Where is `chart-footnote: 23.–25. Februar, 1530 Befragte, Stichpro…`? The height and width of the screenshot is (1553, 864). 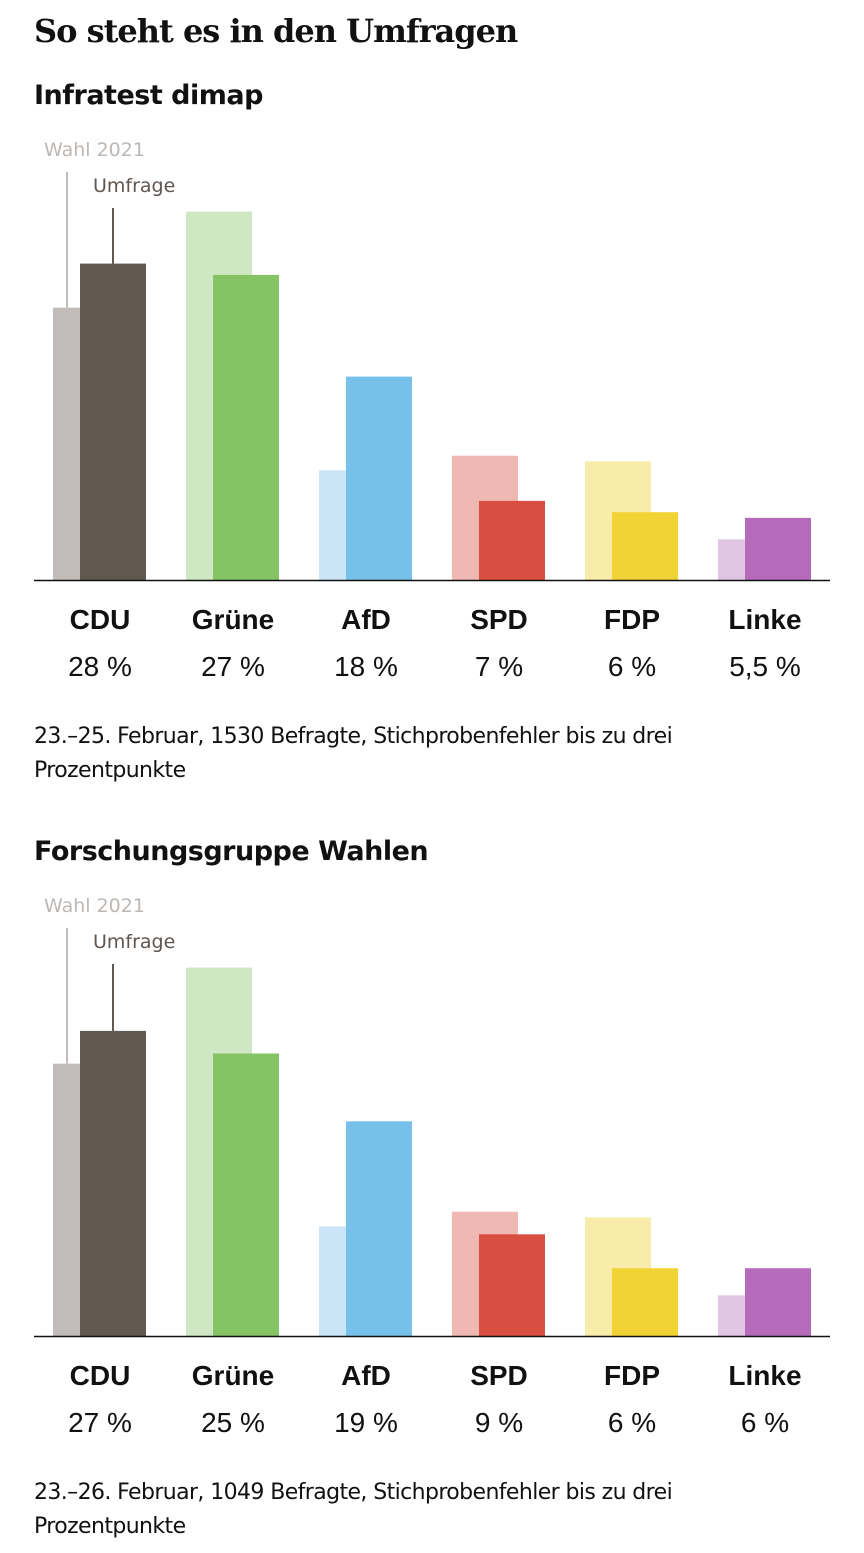
chart-footnote: 23.–25. Februar, 1530 Befragte, Stichpro… is located at coordinates (353, 753).